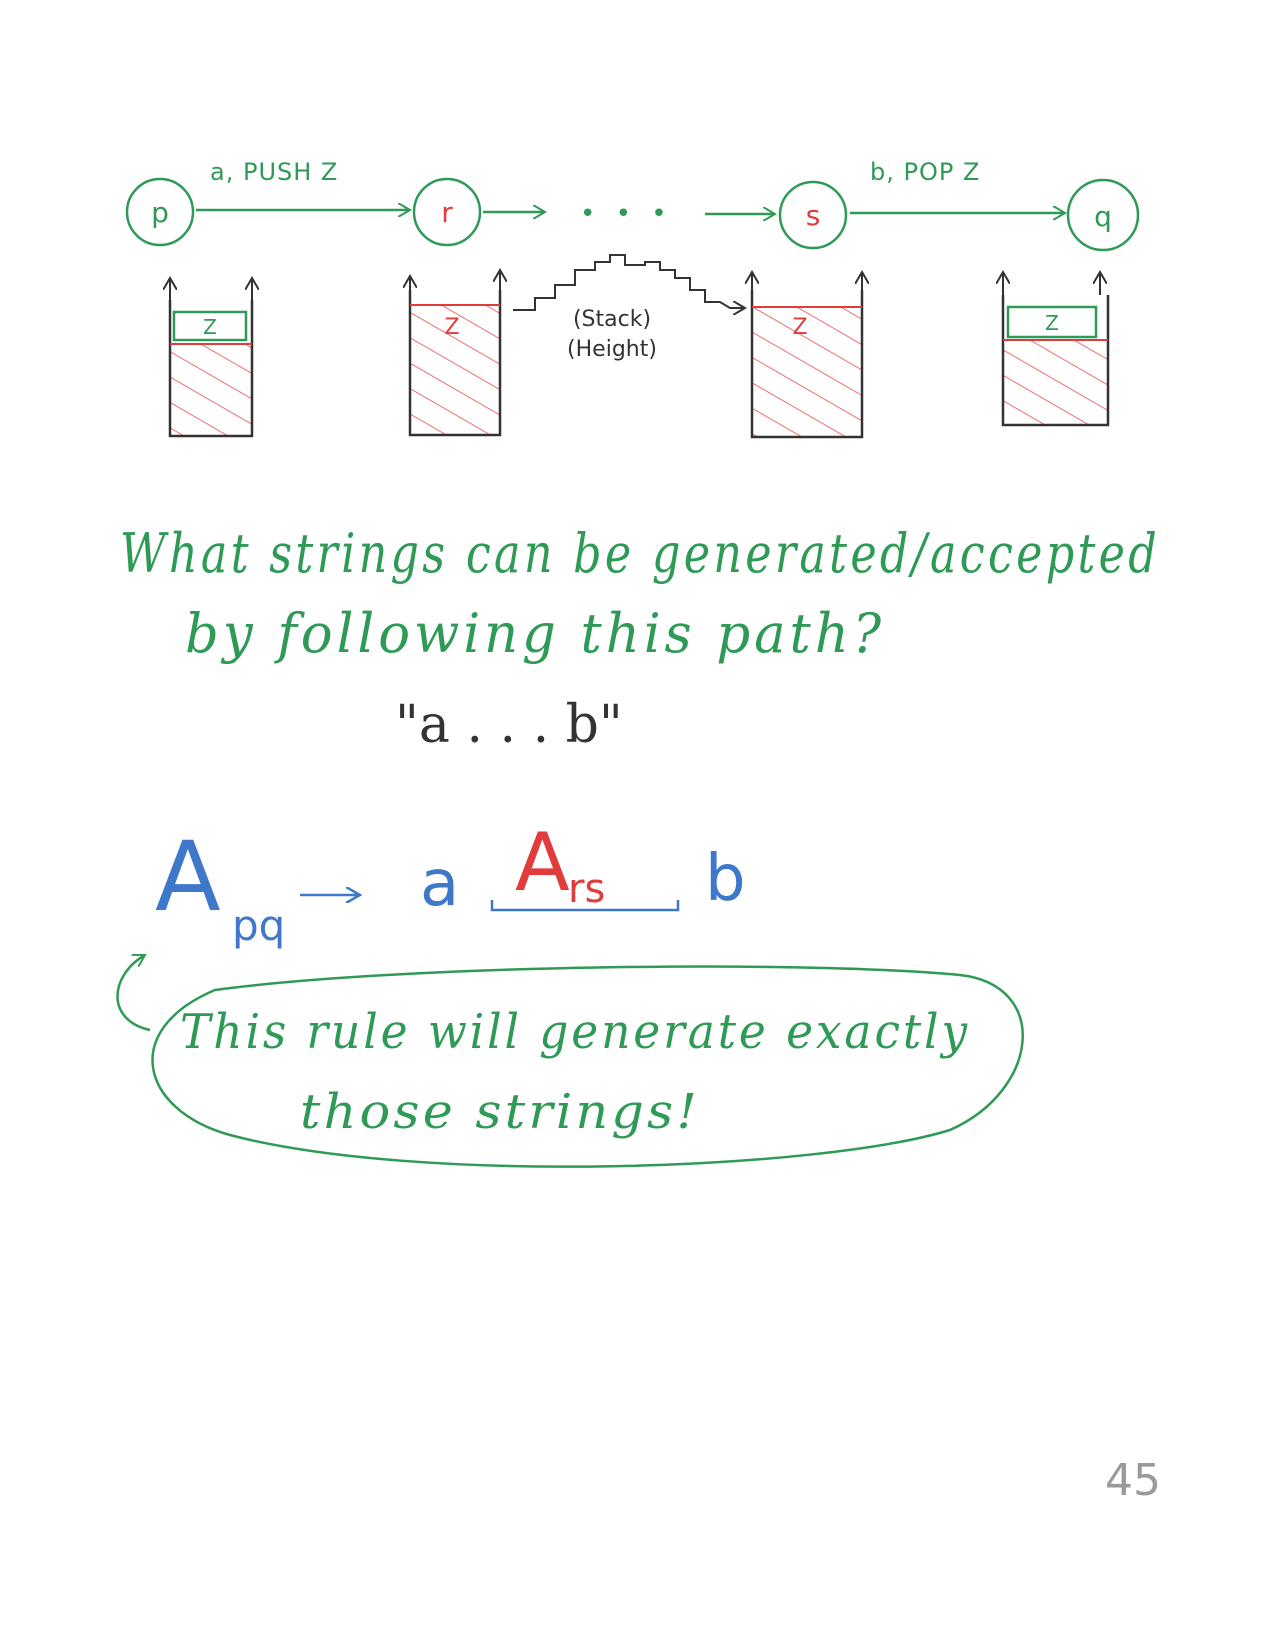  Describe the element at coordinates (586, 889) in the screenshot. I see `rule-rhs-subscript: rs` at that location.